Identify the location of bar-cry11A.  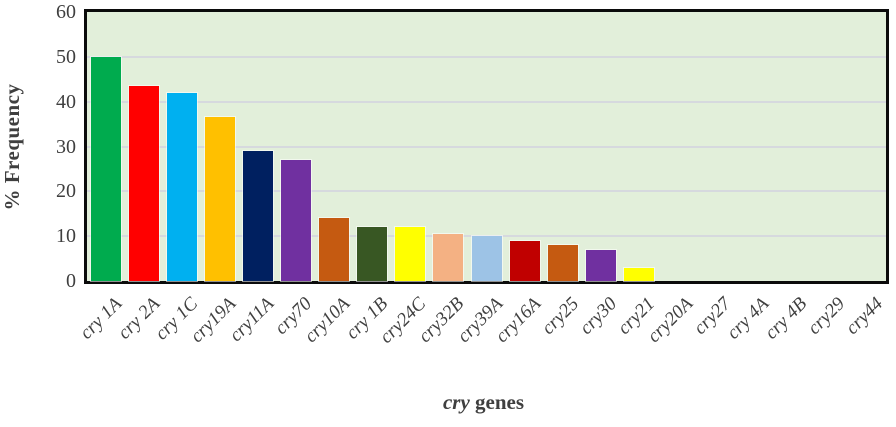
(258, 216).